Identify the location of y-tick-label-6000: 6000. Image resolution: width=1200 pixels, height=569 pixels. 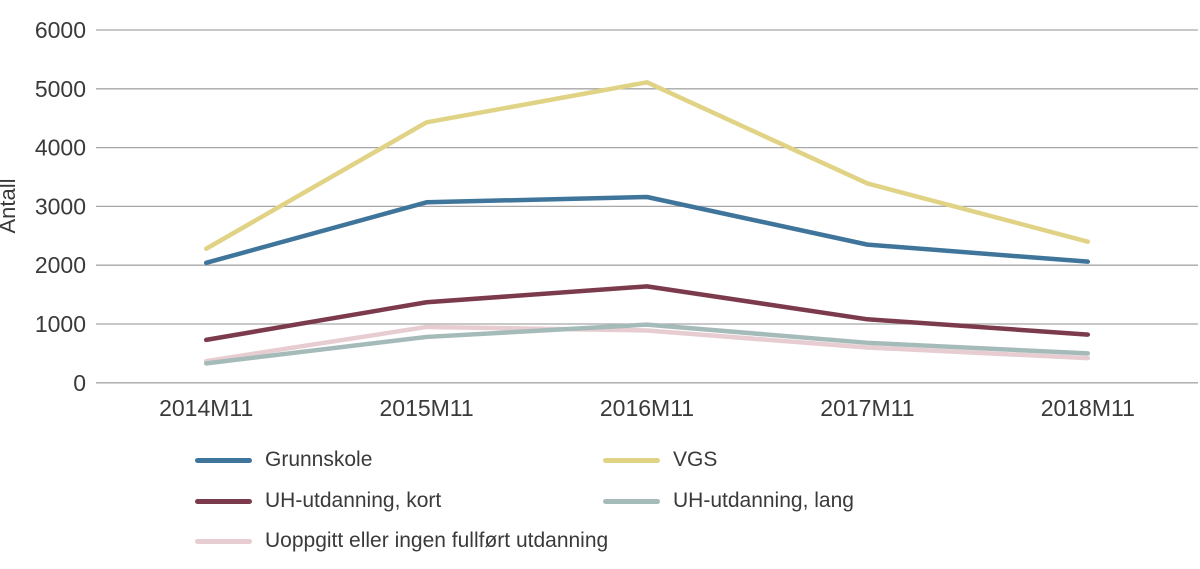
(60, 30).